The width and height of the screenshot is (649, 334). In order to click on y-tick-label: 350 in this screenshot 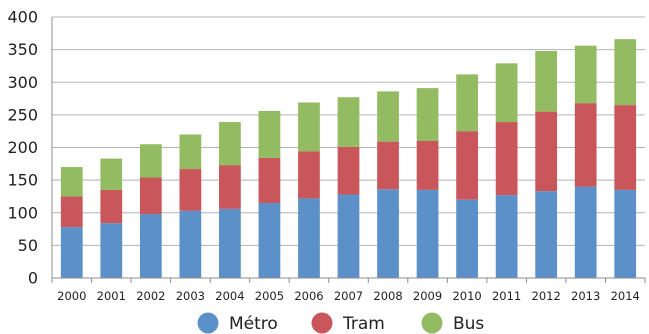, I will do `click(22, 49)`.